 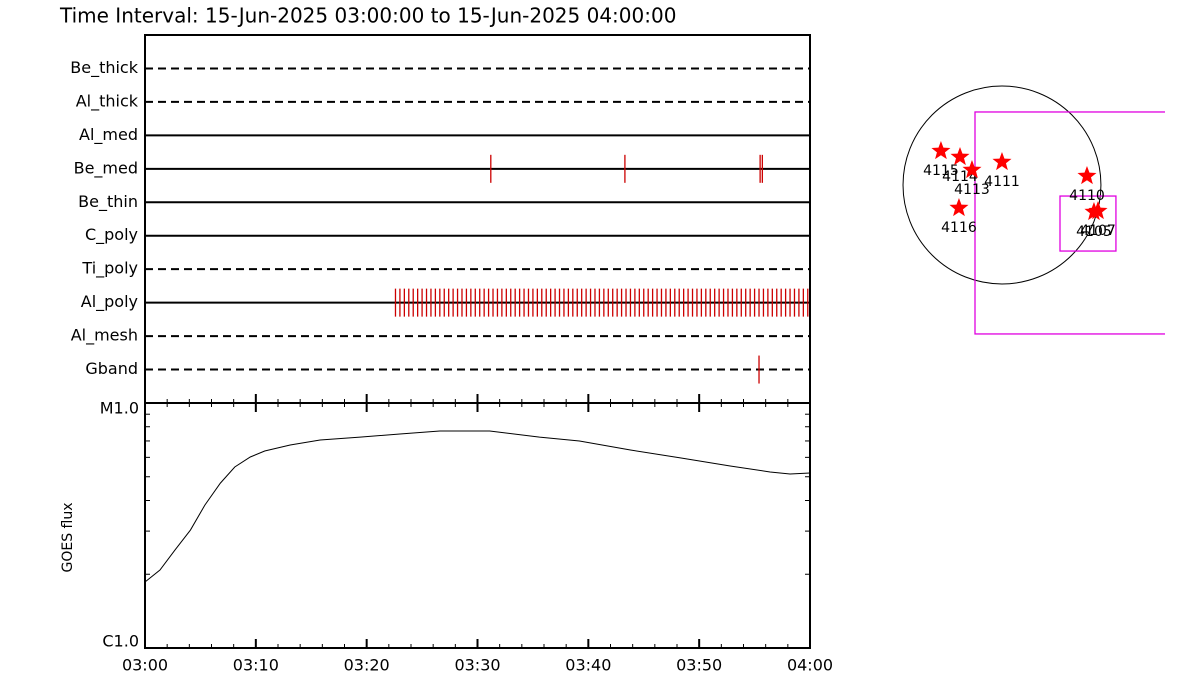 I want to click on y-axis-label: GOES flux, so click(x=68, y=537).